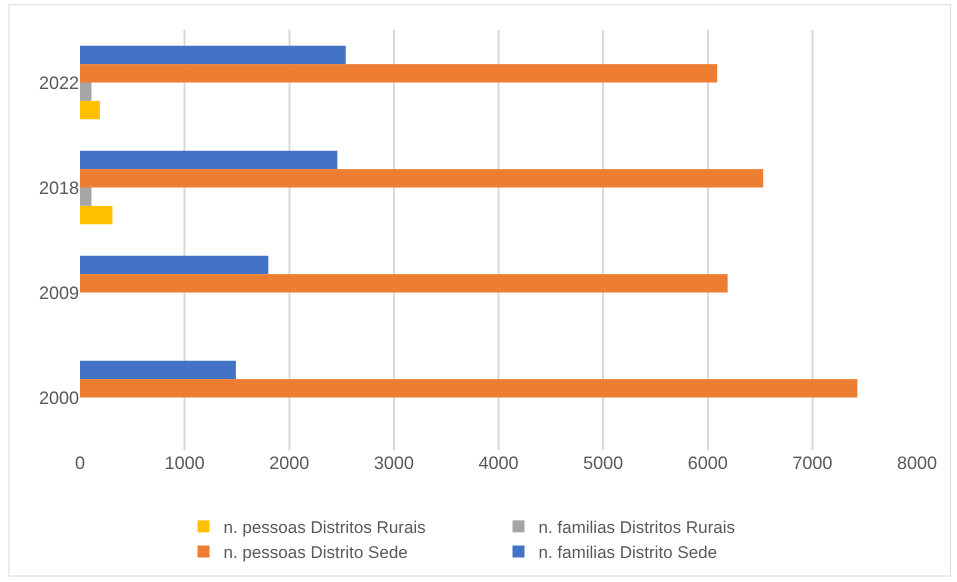 This screenshot has width=957, height=582. What do you see at coordinates (498, 463) in the screenshot?
I see `x-tick-label: 4000` at bounding box center [498, 463].